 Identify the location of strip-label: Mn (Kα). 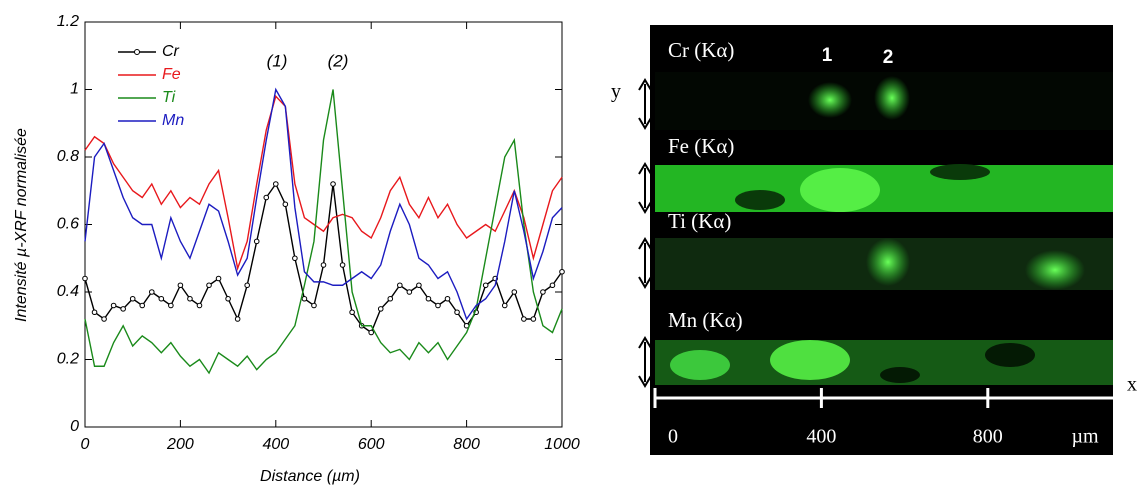
(705, 320).